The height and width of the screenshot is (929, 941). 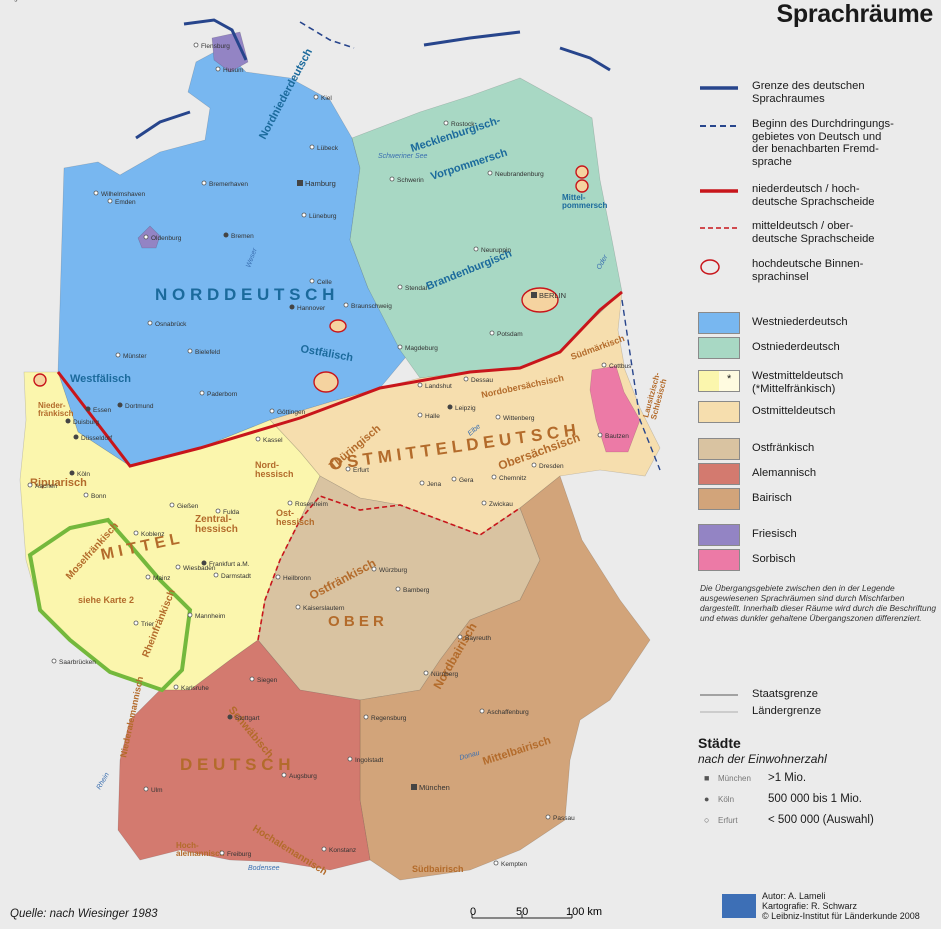 What do you see at coordinates (167, 324) in the screenshot?
I see `city-marker: Osnabrück` at bounding box center [167, 324].